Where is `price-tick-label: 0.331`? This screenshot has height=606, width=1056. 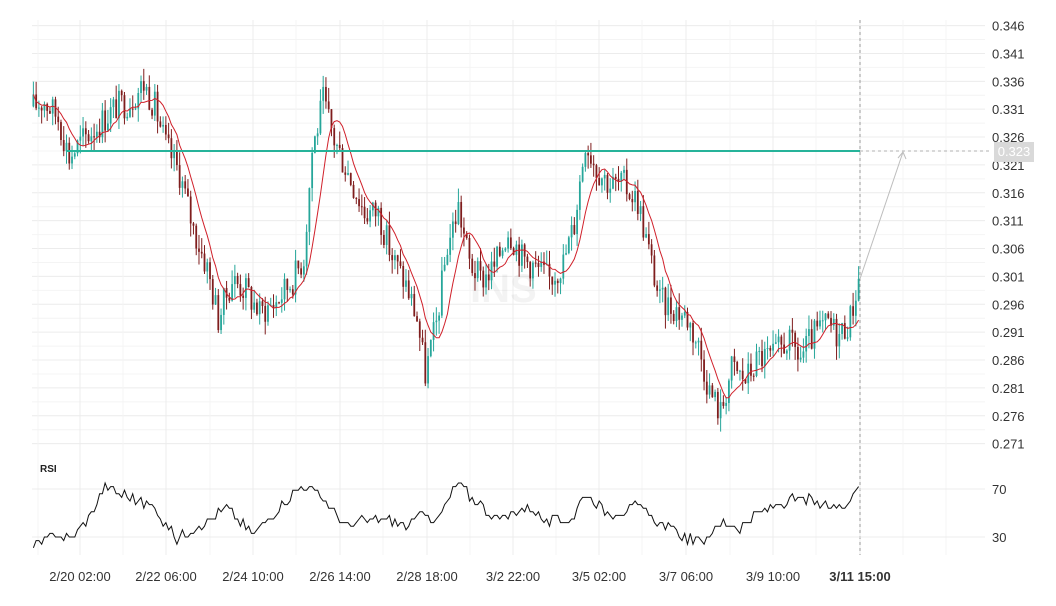
price-tick-label: 0.331 is located at coordinates (1008, 109).